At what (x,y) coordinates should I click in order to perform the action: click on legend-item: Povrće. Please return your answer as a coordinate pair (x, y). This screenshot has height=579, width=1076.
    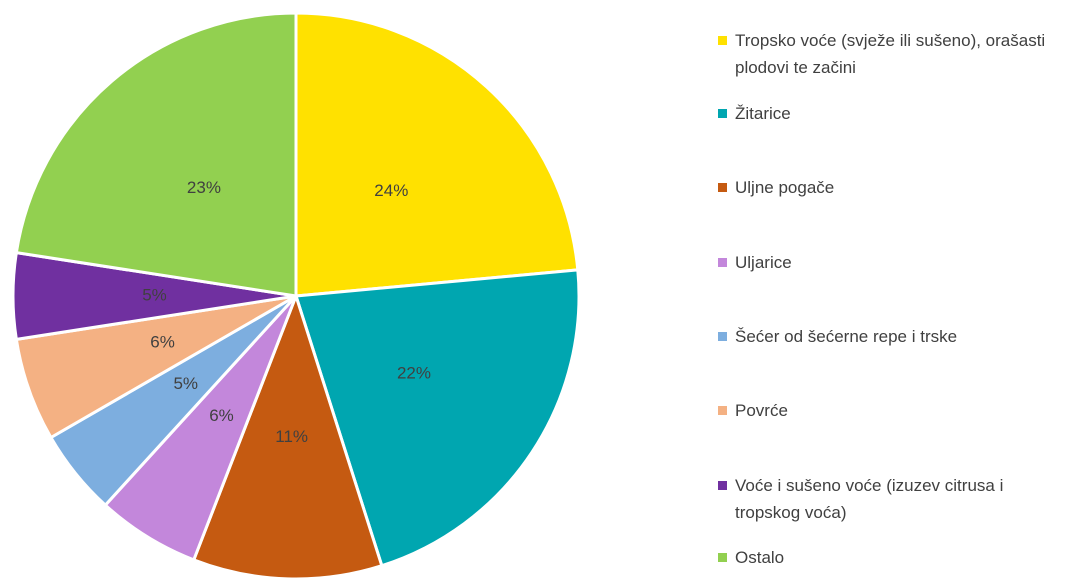
    Looking at the image, I should click on (890, 410).